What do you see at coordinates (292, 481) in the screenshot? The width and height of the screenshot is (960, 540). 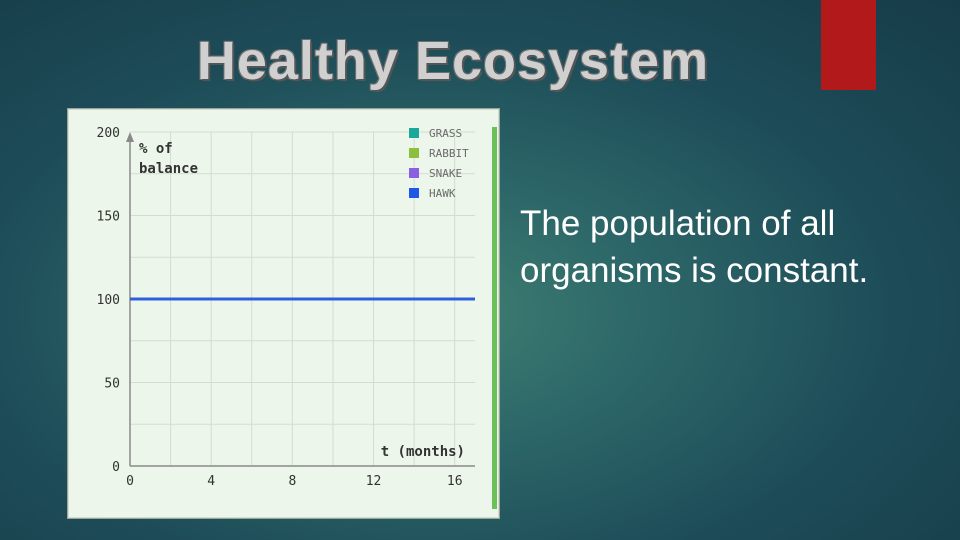 I see `x-tick-label: 8` at bounding box center [292, 481].